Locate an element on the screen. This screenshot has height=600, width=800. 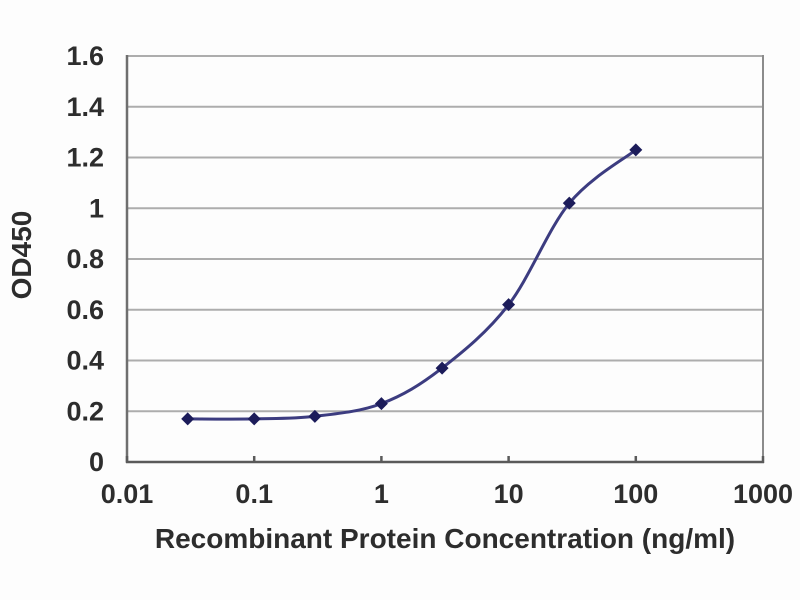
y-tick-label: 1.4 is located at coordinates (85, 107).